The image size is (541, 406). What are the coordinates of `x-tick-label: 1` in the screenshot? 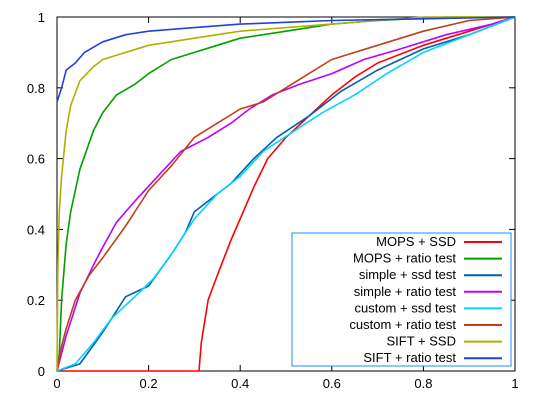 It's located at (514, 383).